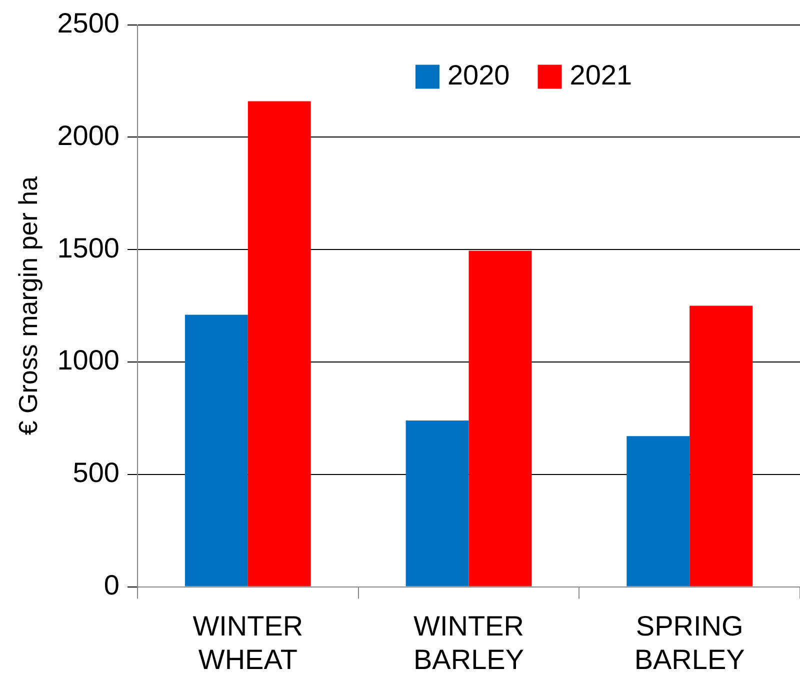  I want to click on y-tick-label: 500, so click(96, 472).